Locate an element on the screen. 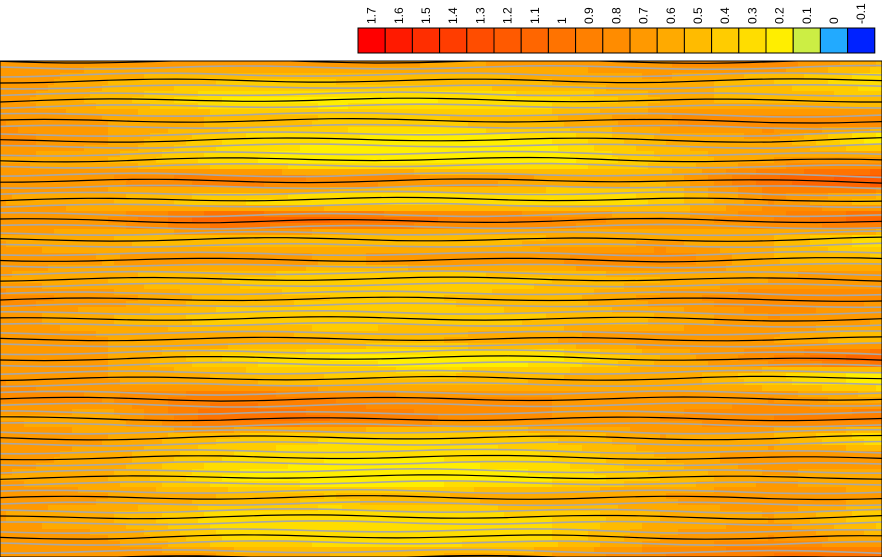 This screenshot has width=882, height=557. colorbar-tick-label: 0.7 is located at coordinates (644, 15).